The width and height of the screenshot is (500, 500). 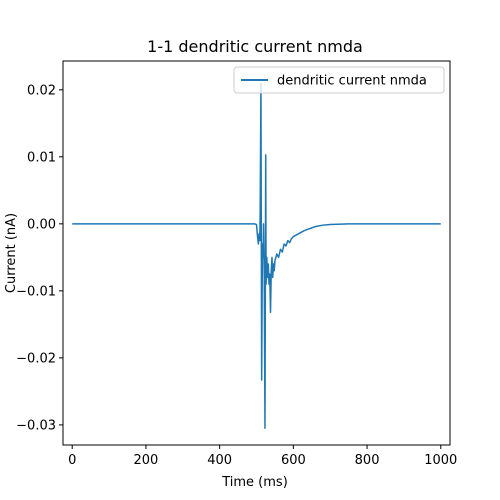 What do you see at coordinates (36, 358) in the screenshot?
I see `y-tick-label: −0.02` at bounding box center [36, 358].